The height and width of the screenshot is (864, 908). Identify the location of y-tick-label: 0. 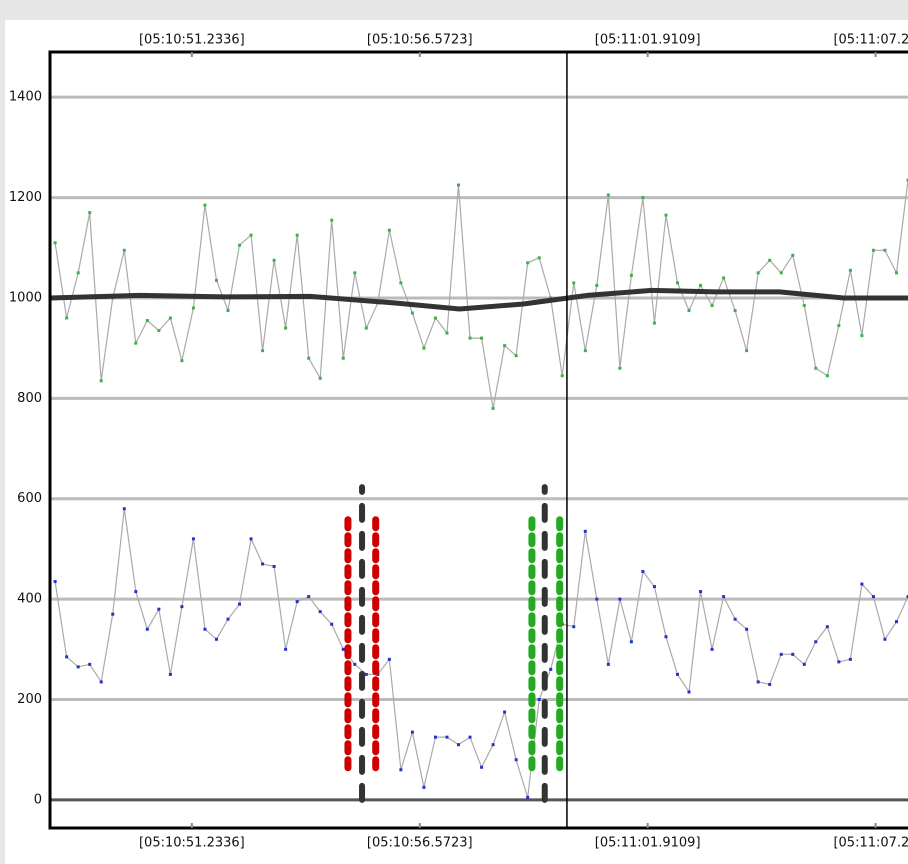
(38, 799).